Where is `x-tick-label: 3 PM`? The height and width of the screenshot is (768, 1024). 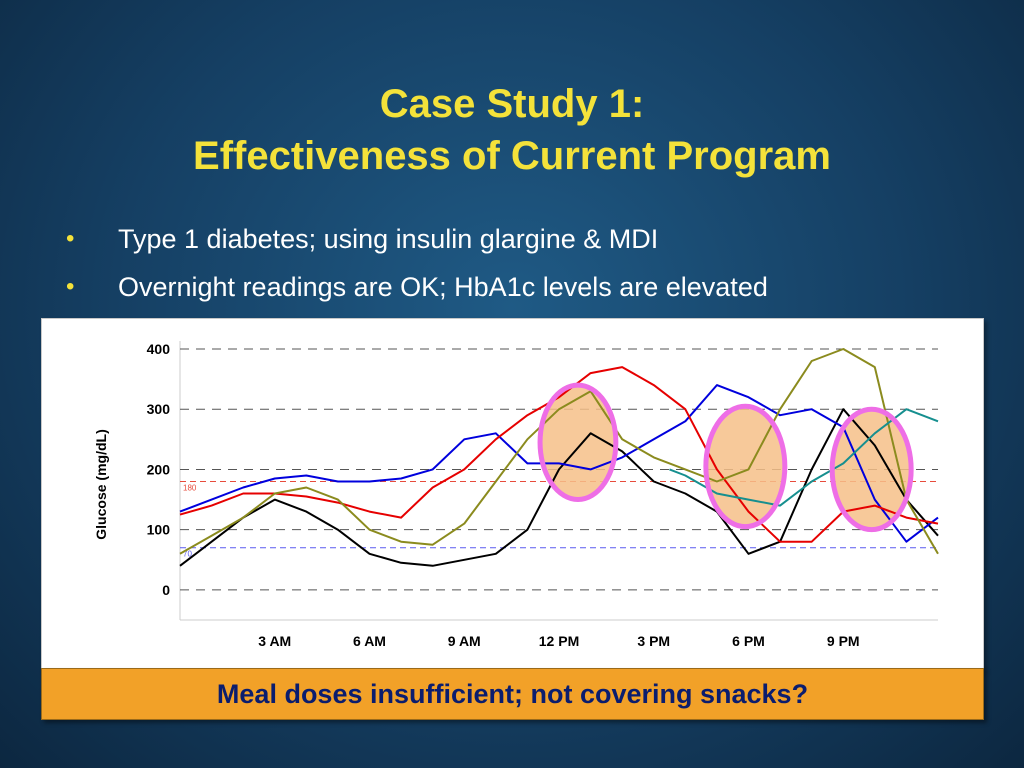 x-tick-label: 3 PM is located at coordinates (653, 641).